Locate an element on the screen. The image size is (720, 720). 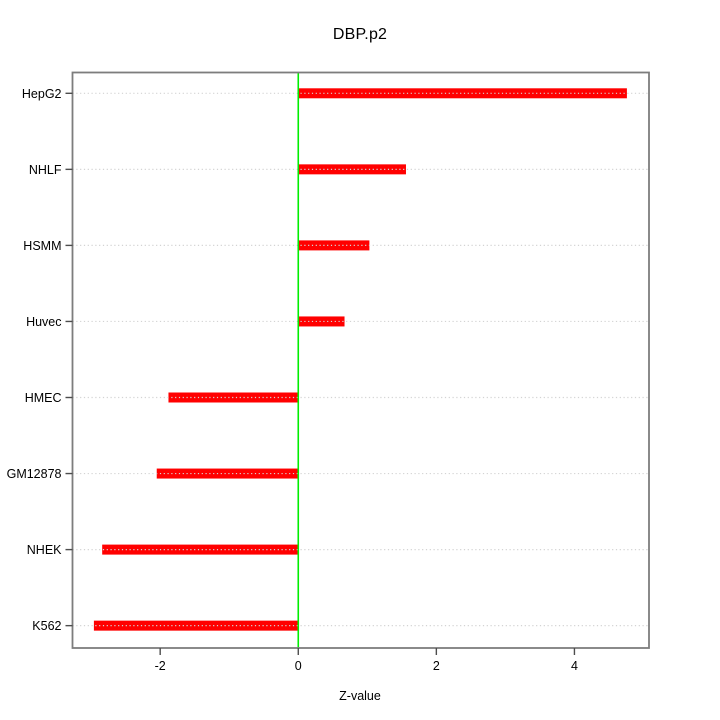
y-tick-label-nhlf: NHLF is located at coordinates (45, 170).